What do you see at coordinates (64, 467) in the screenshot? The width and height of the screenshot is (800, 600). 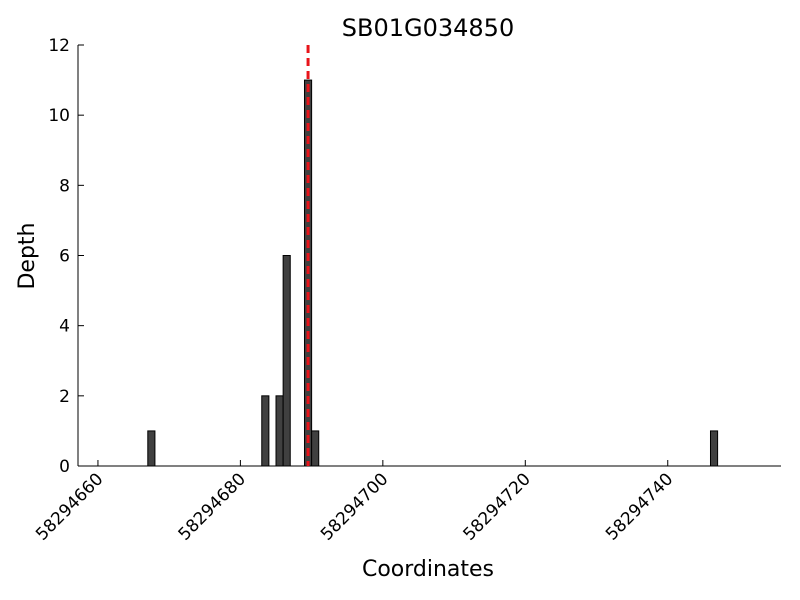 I see `y-tick-label: 0` at bounding box center [64, 467].